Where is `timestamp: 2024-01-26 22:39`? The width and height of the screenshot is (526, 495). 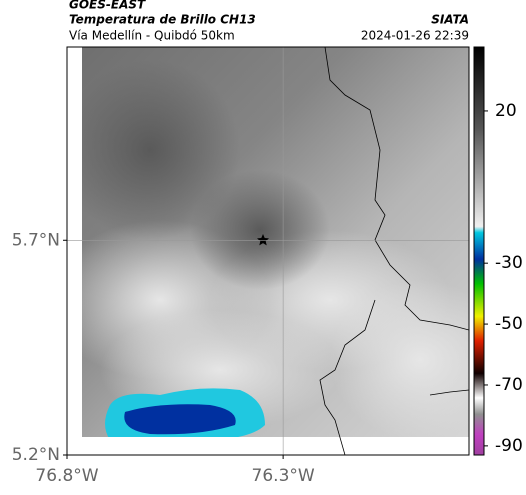 timestamp: 2024-01-26 22:39 is located at coordinates (415, 36).